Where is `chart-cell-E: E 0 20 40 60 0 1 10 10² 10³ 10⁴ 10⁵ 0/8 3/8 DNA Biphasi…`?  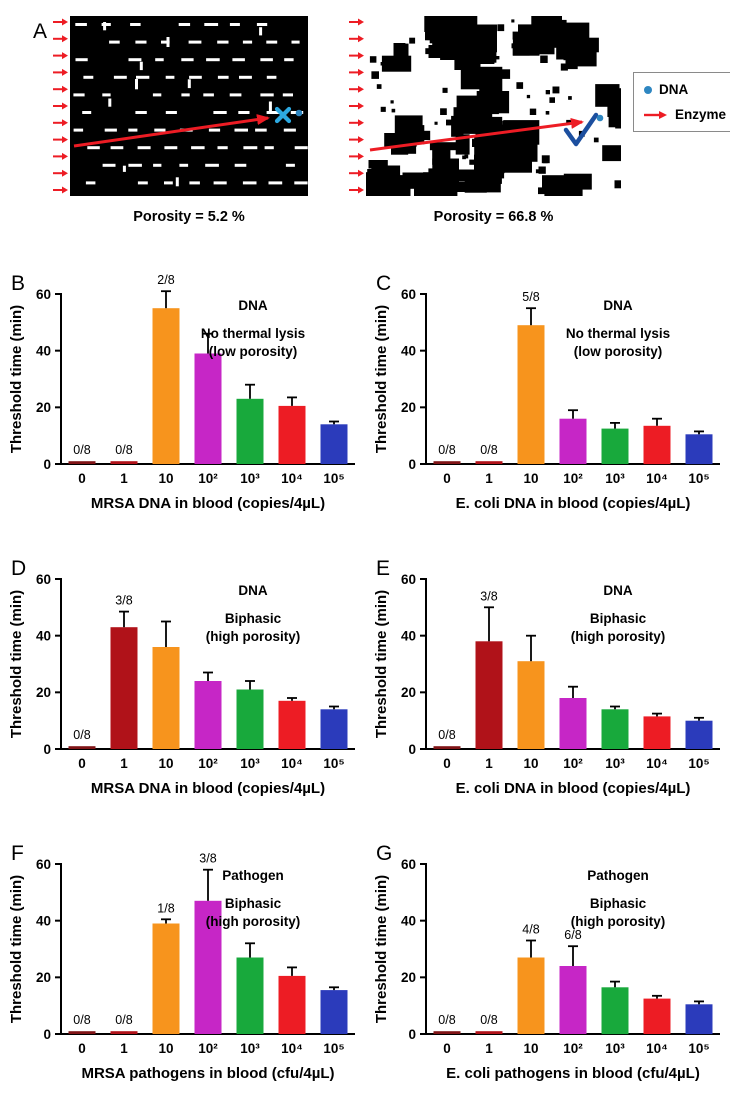 chart-cell-E: E 0 20 40 60 0 1 10 10² 10³ 10⁴ 10⁵ 0/8 3/8 DNA Biphasi… is located at coordinates (547, 689).